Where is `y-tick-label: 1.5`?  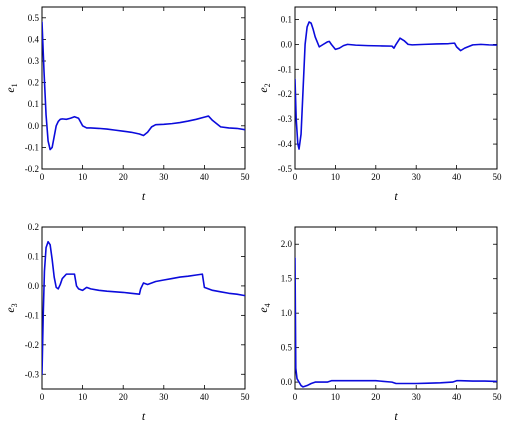 y-tick-label: 1.5 is located at coordinates (287, 279).